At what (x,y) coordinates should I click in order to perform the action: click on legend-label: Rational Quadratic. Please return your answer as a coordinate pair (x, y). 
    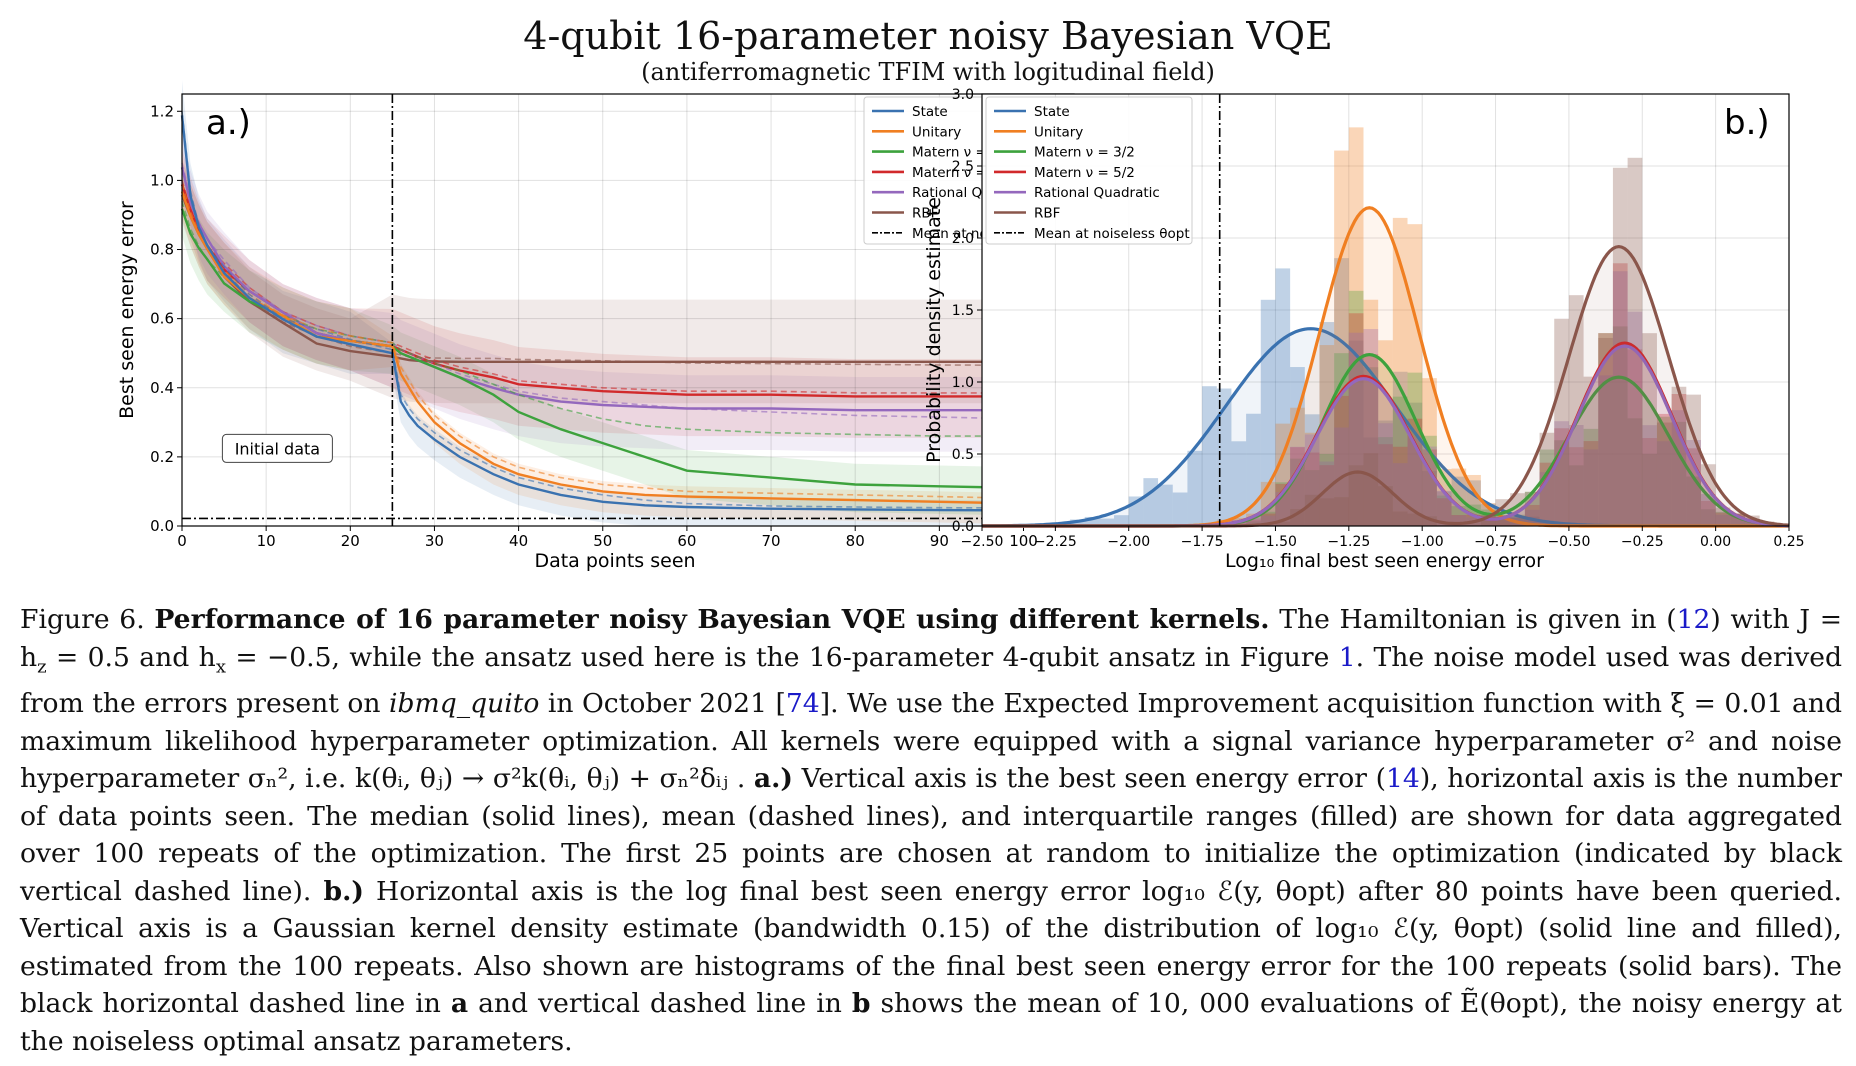
    Looking at the image, I should click on (1097, 193).